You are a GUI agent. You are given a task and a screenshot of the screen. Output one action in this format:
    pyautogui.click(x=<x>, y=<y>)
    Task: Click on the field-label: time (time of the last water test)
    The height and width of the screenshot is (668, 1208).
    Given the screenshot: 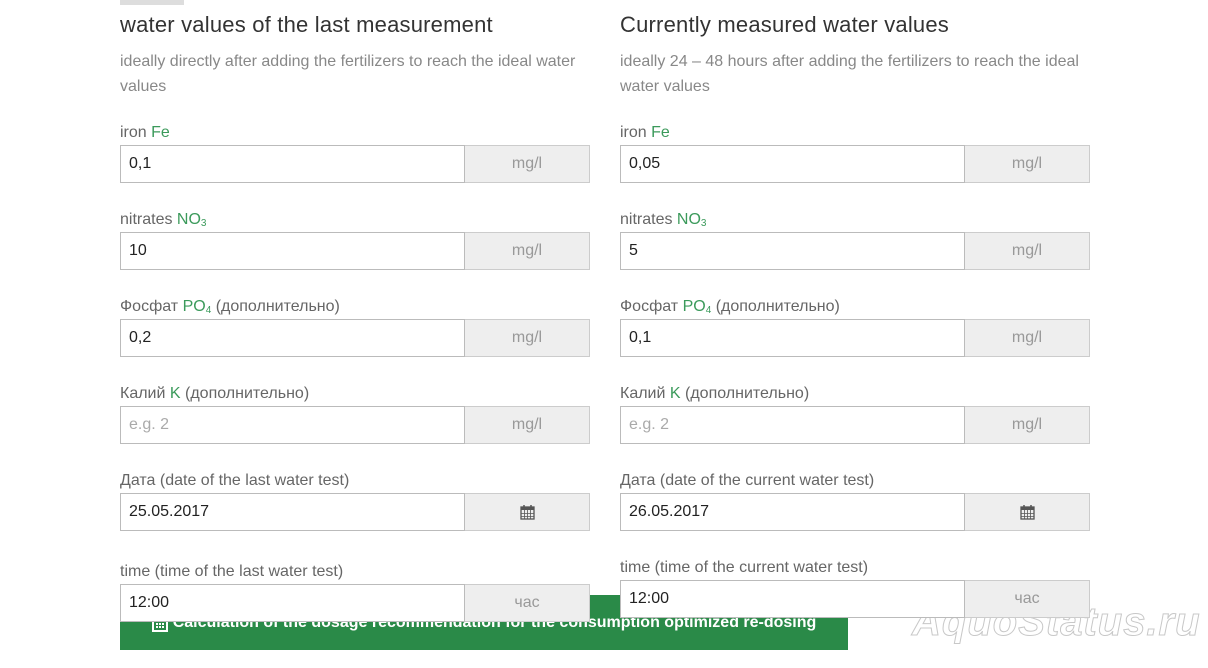 What is the action you would take?
    pyautogui.click(x=355, y=572)
    